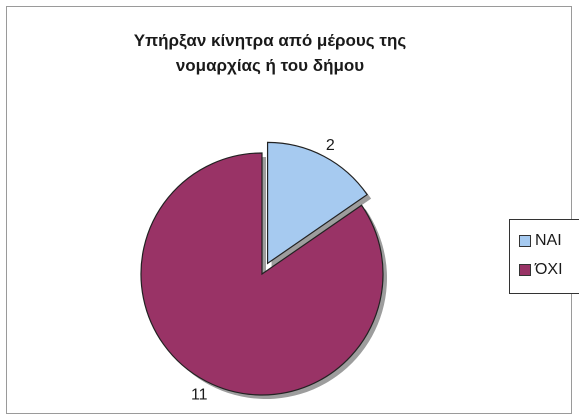  Describe the element at coordinates (549, 269) in the screenshot. I see `legend-label-oxi: ΌΧΙ` at that location.